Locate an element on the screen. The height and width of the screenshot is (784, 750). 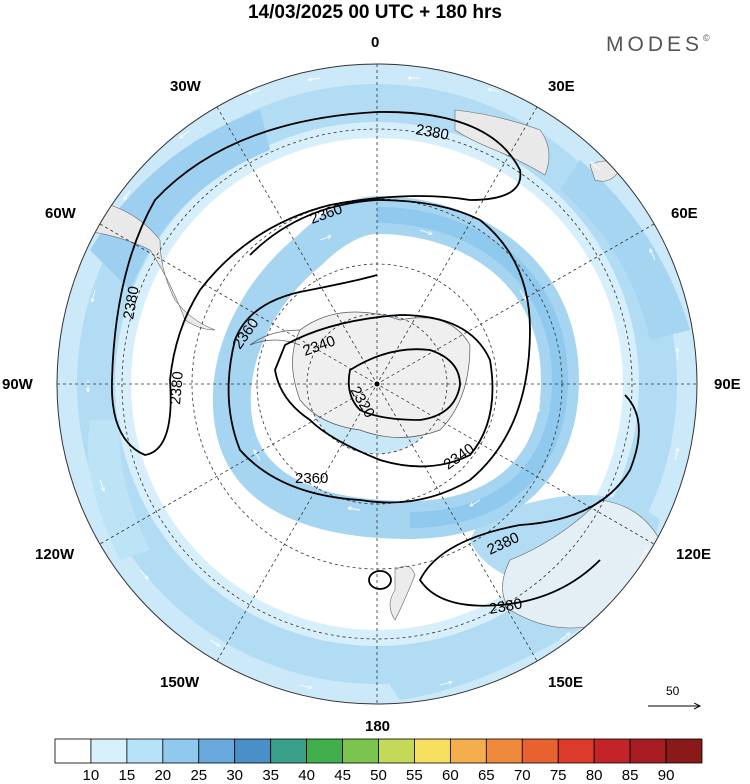
colorbar-tick-label: 20 is located at coordinates (163, 775).